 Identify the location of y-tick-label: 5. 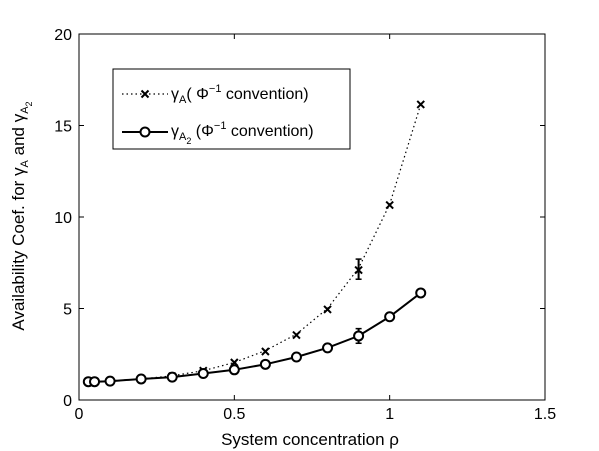
(67, 310).